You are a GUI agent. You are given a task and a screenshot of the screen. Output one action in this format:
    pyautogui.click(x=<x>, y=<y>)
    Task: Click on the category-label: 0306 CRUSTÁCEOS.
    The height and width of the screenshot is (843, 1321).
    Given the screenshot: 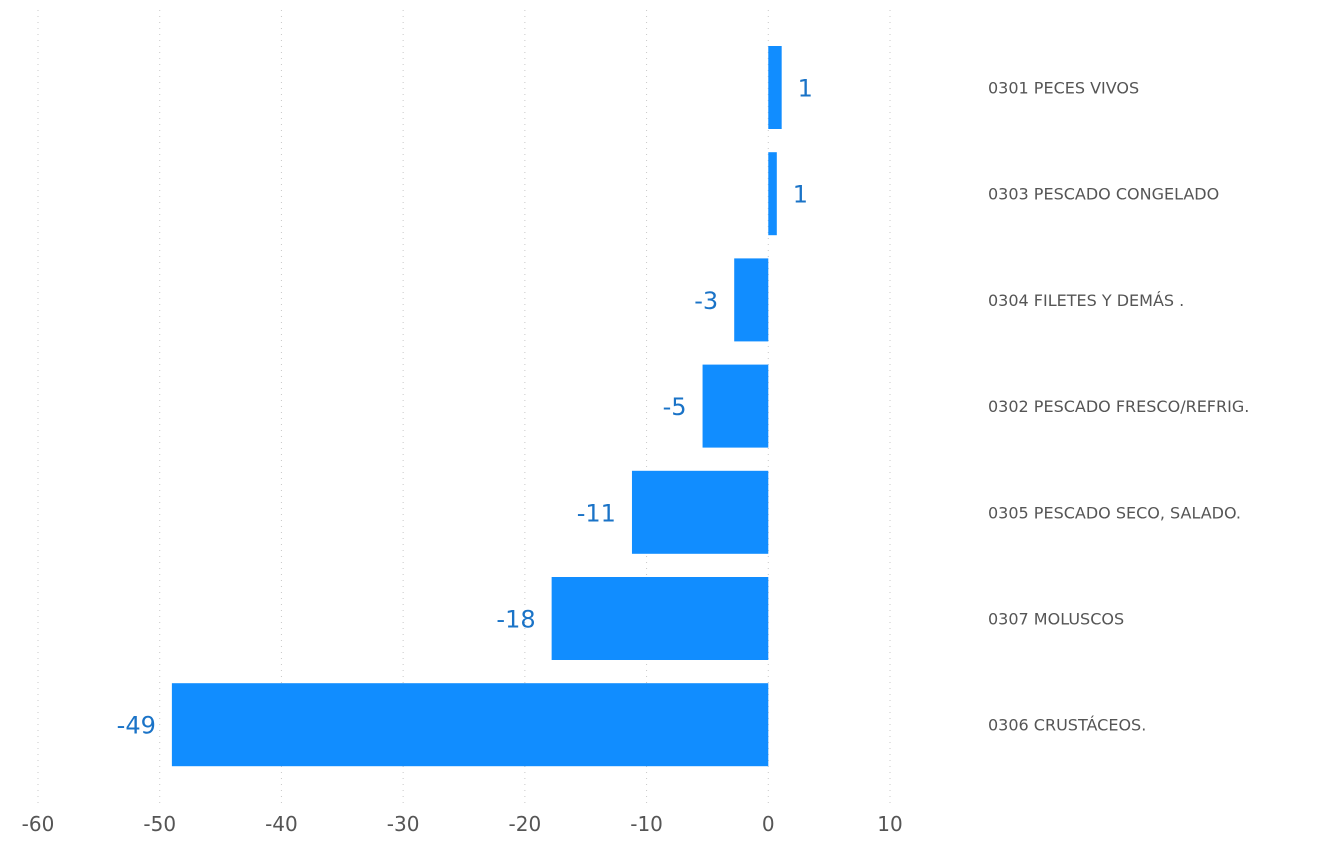 What is the action you would take?
    pyautogui.click(x=1067, y=725)
    